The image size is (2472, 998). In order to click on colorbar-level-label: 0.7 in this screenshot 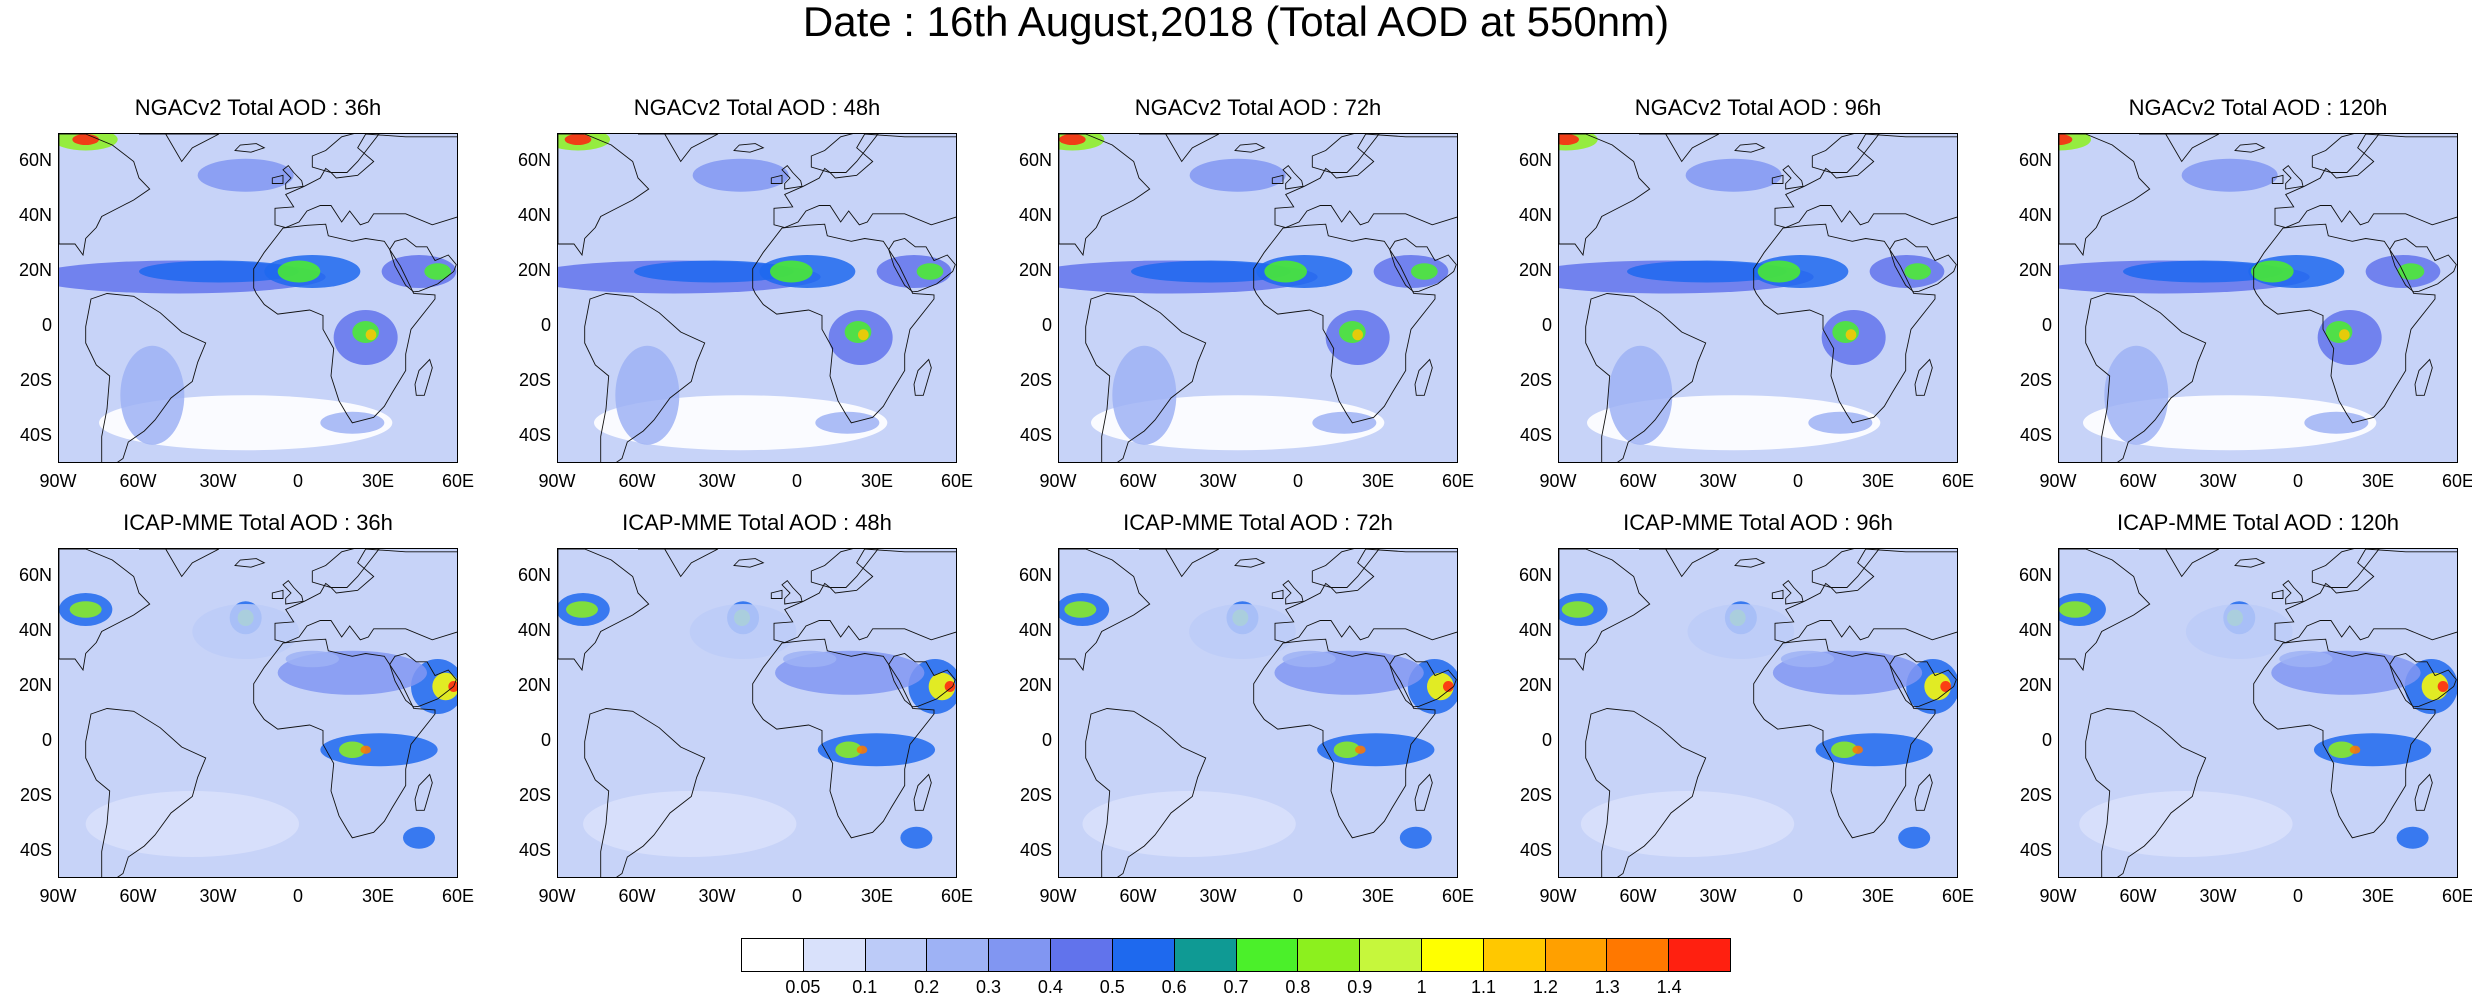, I will do `click(1236, 987)`.